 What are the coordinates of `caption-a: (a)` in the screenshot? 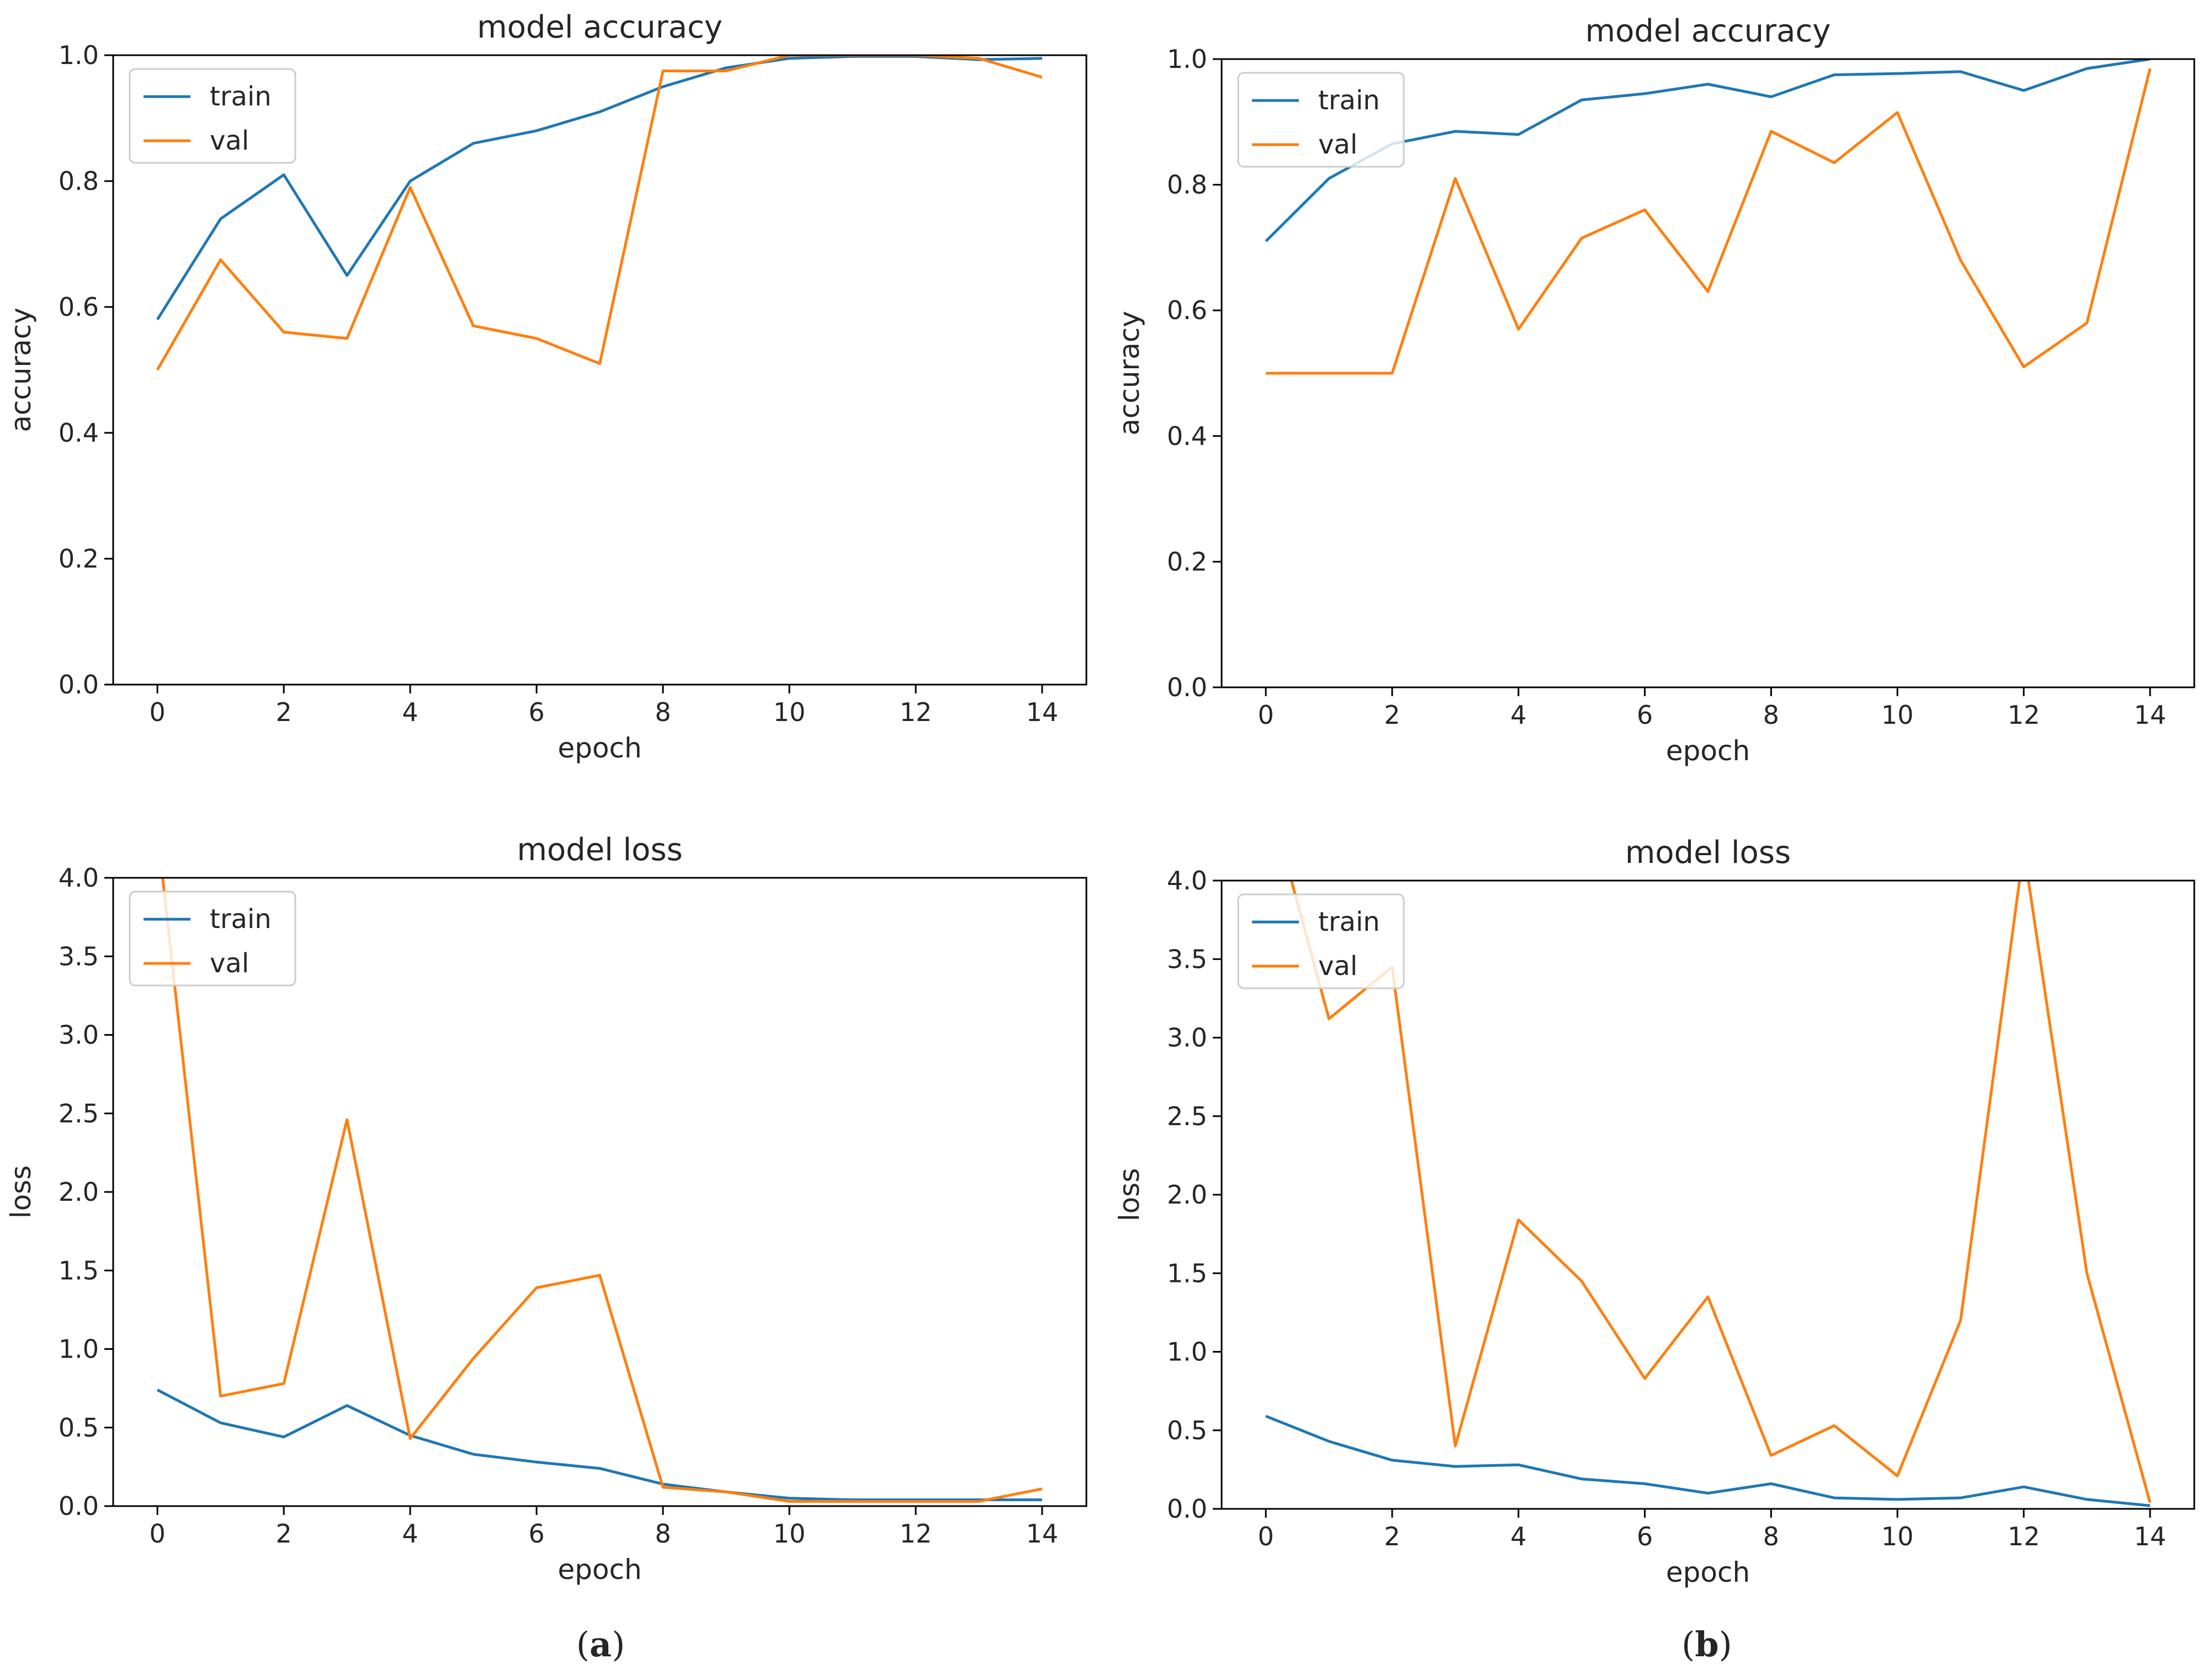 It's located at (600, 1644).